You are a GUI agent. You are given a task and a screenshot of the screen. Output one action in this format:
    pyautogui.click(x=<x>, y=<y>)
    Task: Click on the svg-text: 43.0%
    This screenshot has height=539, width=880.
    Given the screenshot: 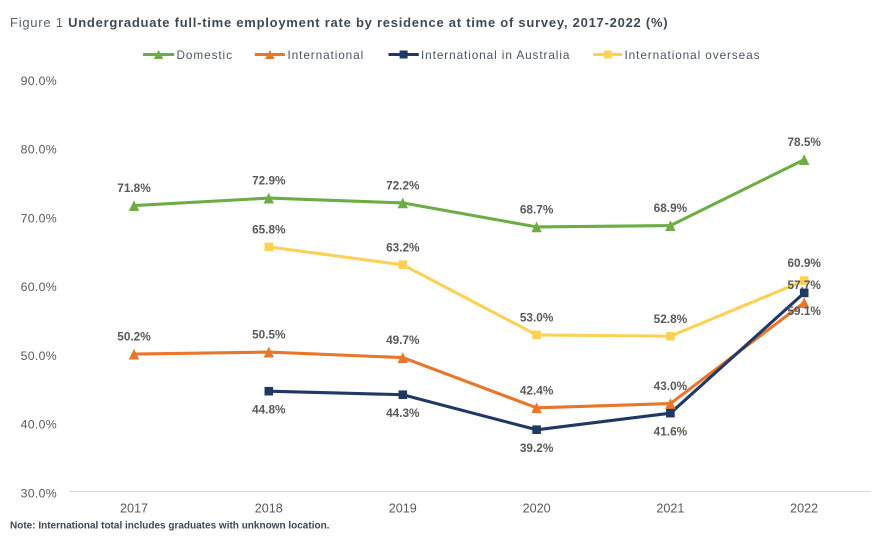 What is the action you would take?
    pyautogui.click(x=671, y=386)
    